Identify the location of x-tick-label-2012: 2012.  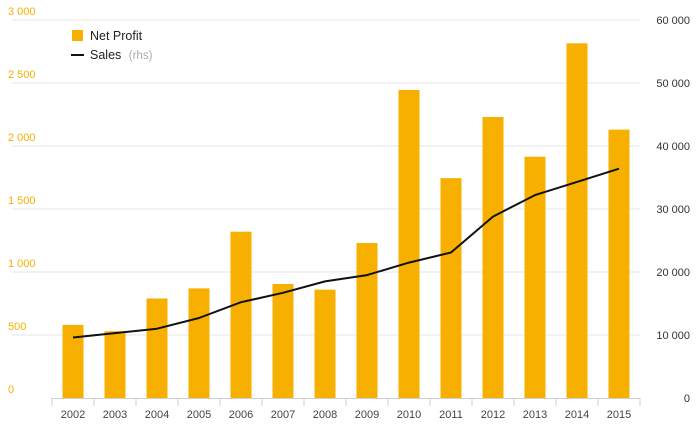
(493, 415).